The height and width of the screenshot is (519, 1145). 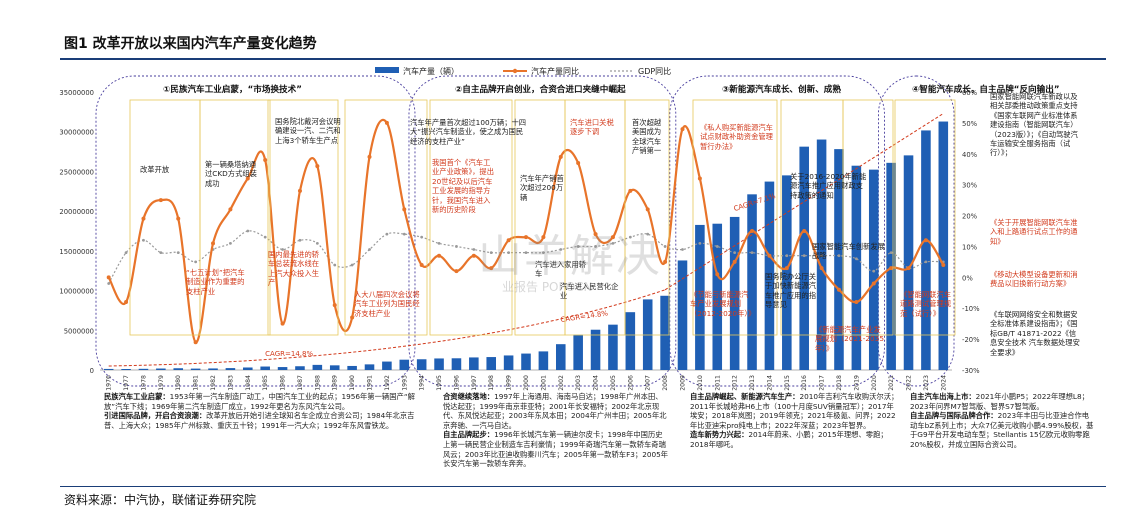 What do you see at coordinates (630, 383) in the screenshot?
I see `x-tick-label: 2006` at bounding box center [630, 383].